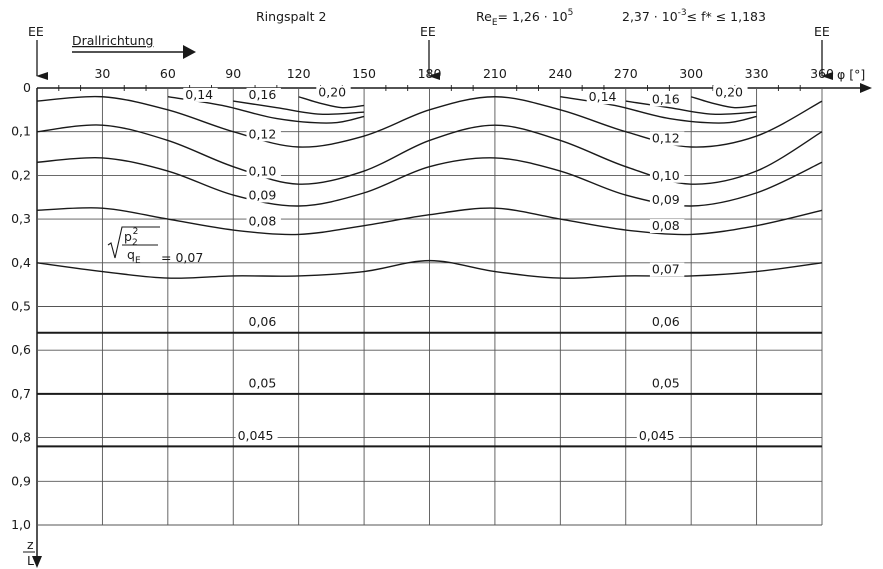 The height and width of the screenshot is (569, 883). Describe the element at coordinates (21, 437) in the screenshot. I see `y-tick-label: 0,8` at that location.